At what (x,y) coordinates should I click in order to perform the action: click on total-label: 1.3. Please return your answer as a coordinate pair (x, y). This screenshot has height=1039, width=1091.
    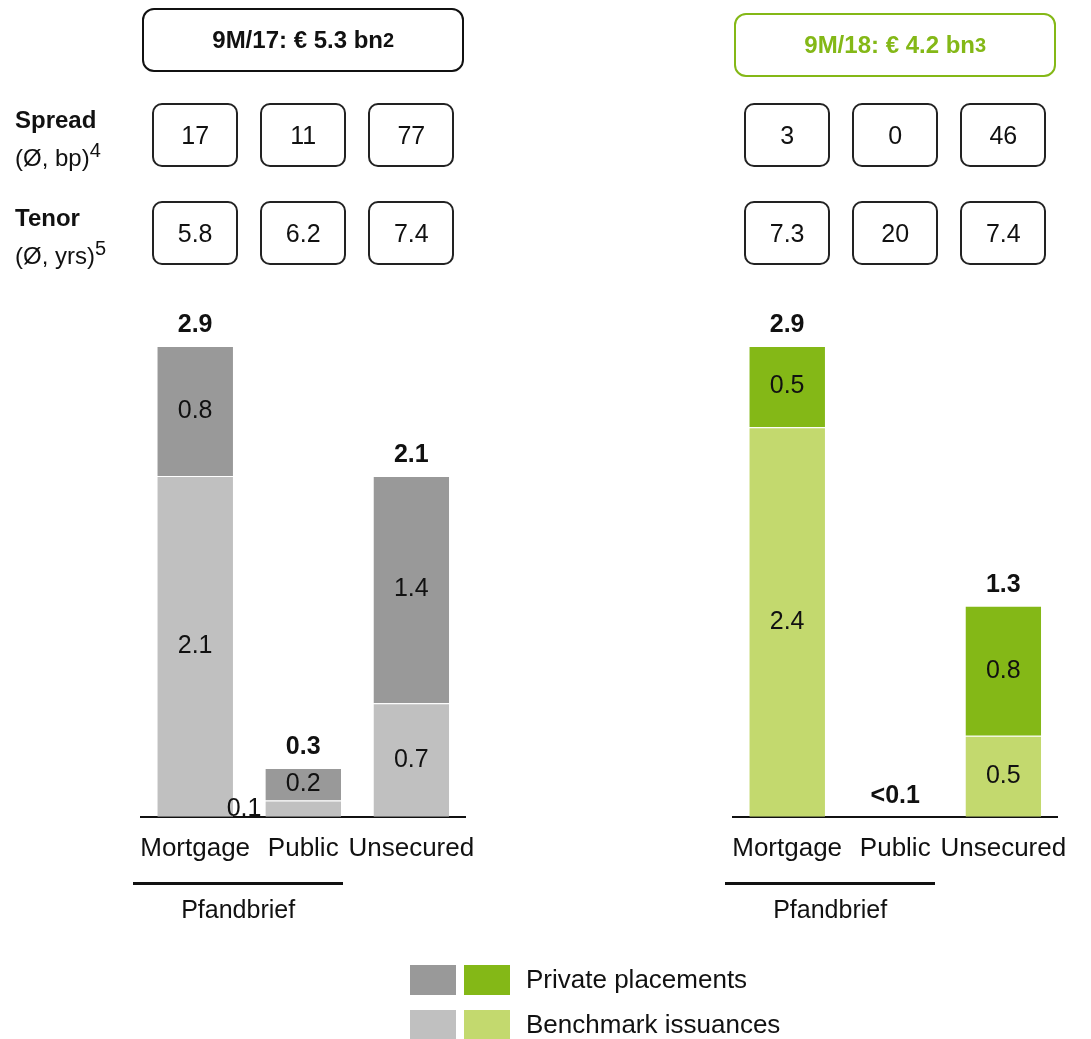
    Looking at the image, I should click on (1003, 583).